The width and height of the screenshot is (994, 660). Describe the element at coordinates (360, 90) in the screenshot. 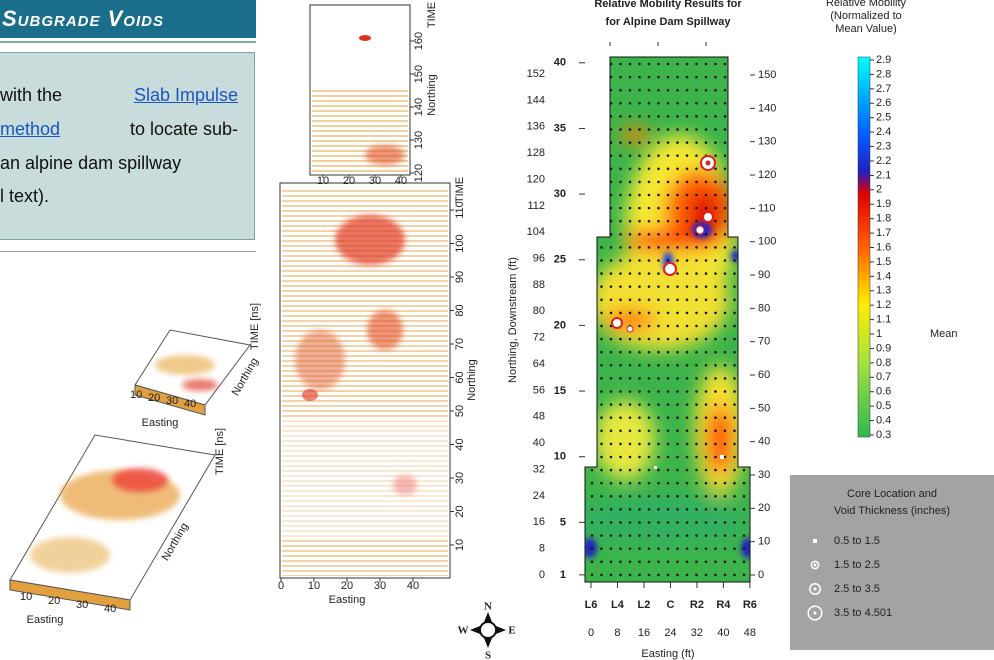

I see `gpr-top-image` at that location.